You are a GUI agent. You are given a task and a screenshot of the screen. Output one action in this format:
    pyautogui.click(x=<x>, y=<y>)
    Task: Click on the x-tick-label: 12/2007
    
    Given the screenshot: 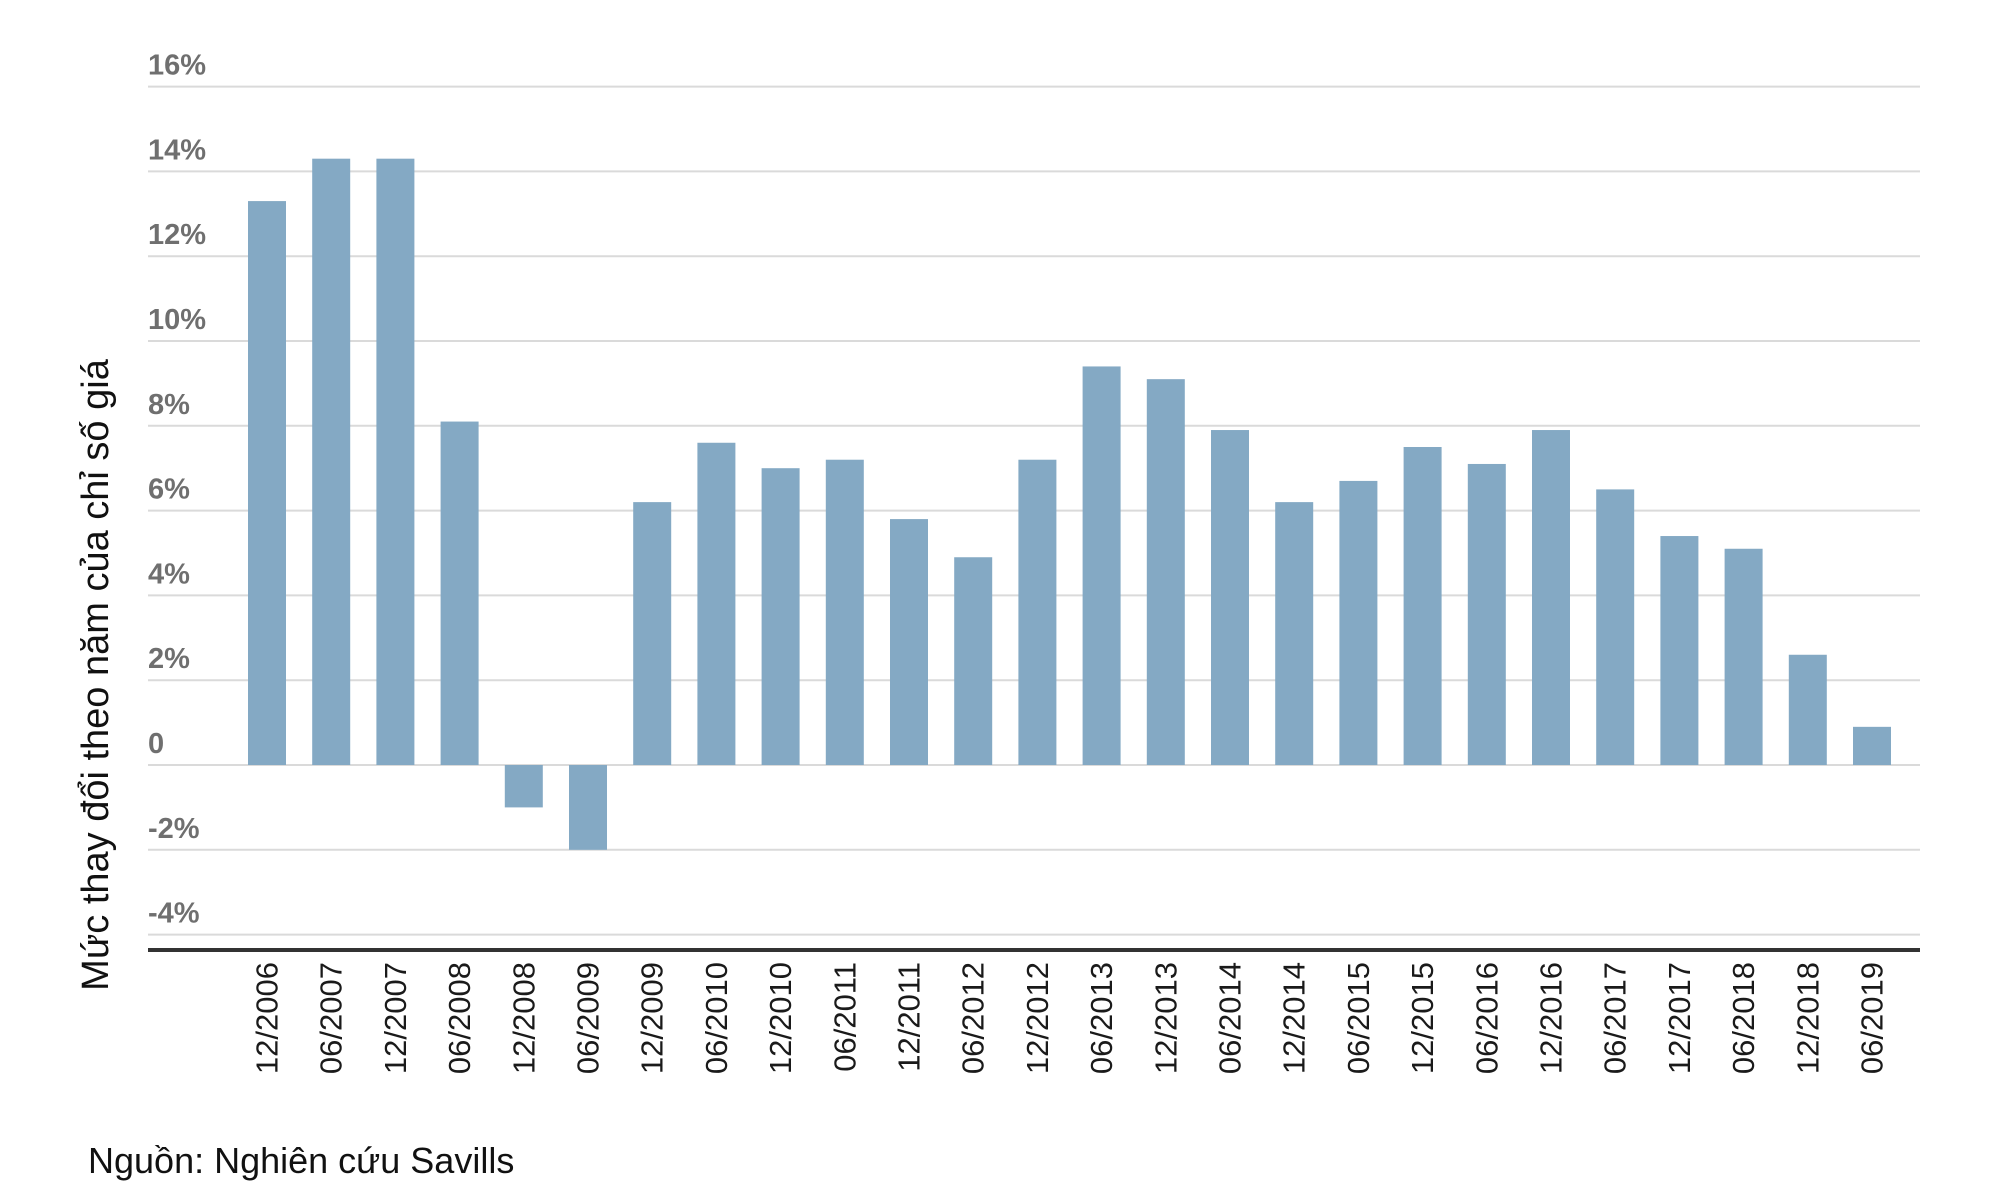 What is the action you would take?
    pyautogui.click(x=395, y=1018)
    